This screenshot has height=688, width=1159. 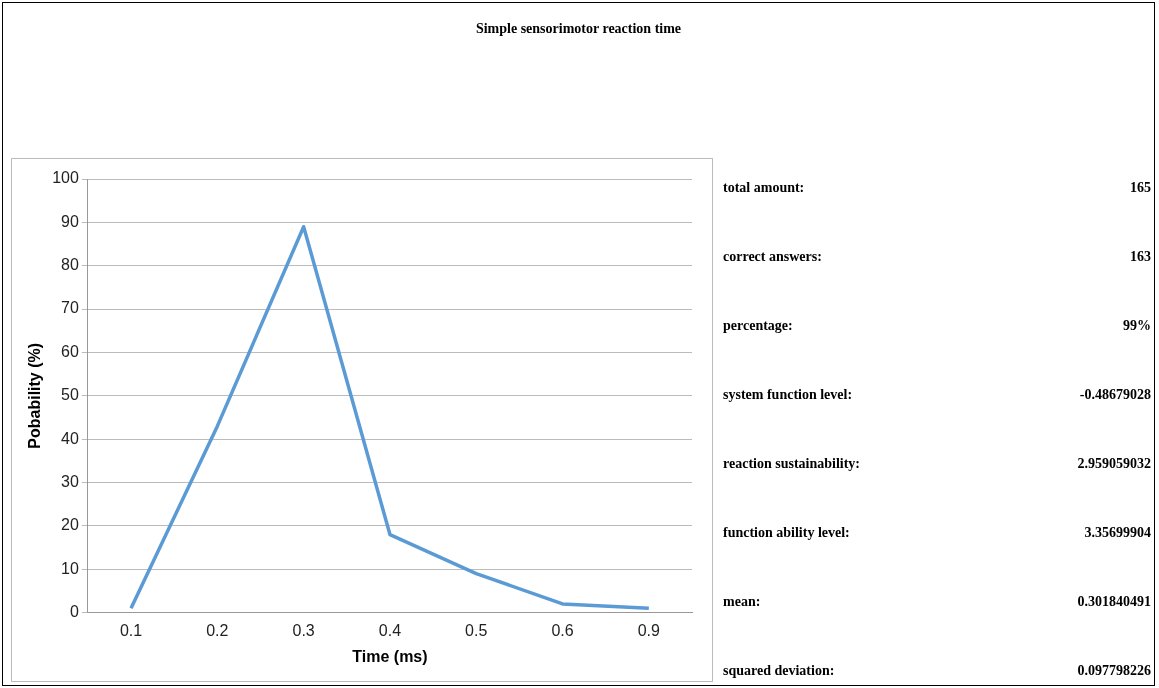 I want to click on x-tick-label: 0.1, so click(x=131, y=630).